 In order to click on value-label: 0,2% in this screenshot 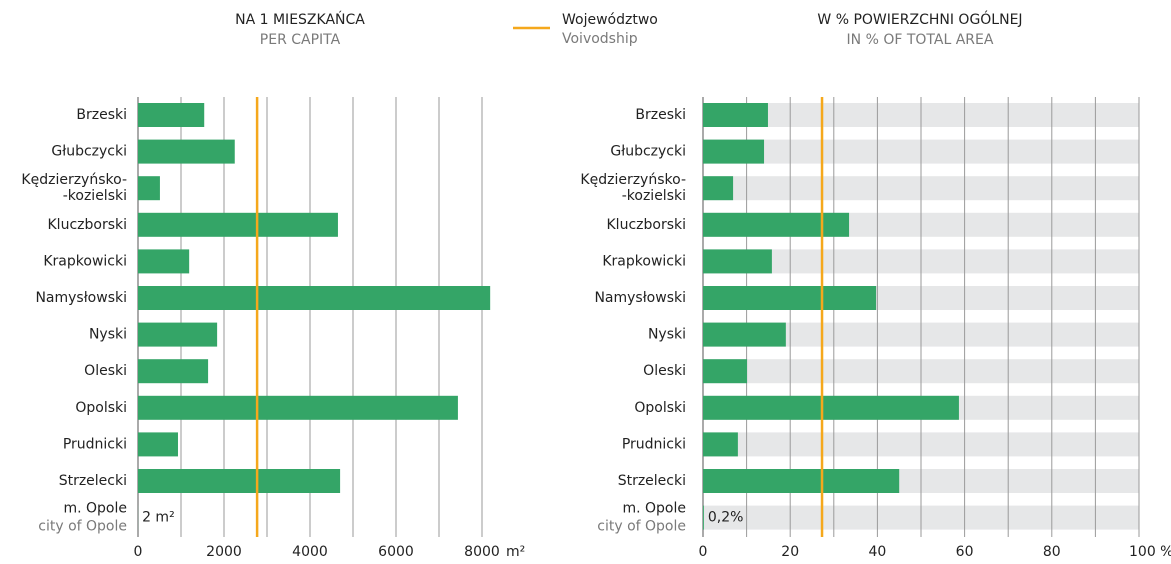, I will do `click(726, 518)`.